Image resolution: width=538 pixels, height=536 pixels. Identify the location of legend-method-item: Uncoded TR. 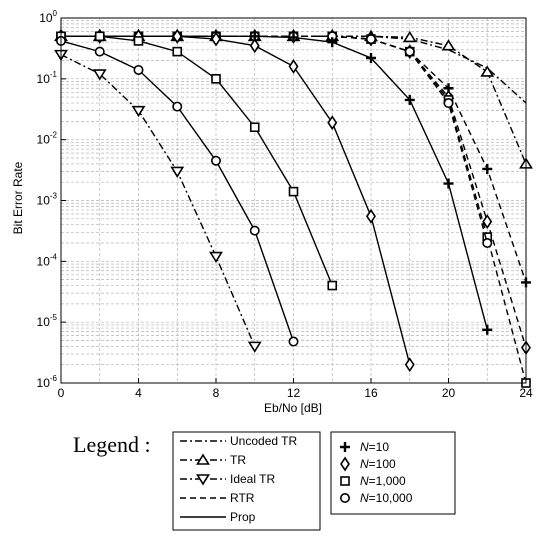
(238, 441).